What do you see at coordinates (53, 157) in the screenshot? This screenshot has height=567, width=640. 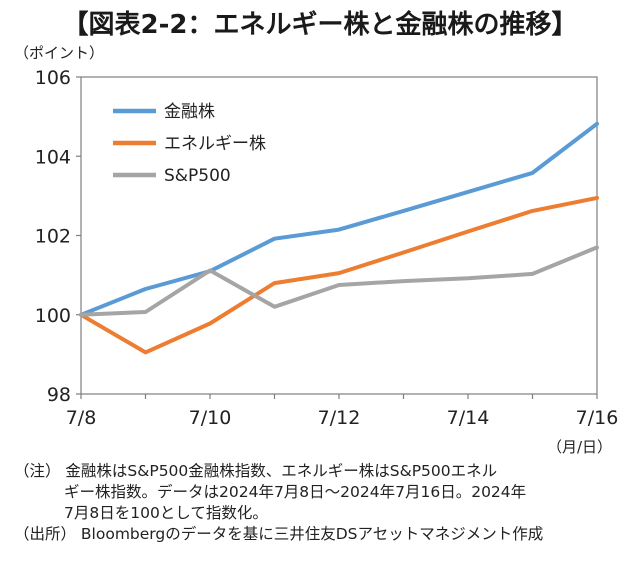 I see `y-tick-label: 104` at bounding box center [53, 157].